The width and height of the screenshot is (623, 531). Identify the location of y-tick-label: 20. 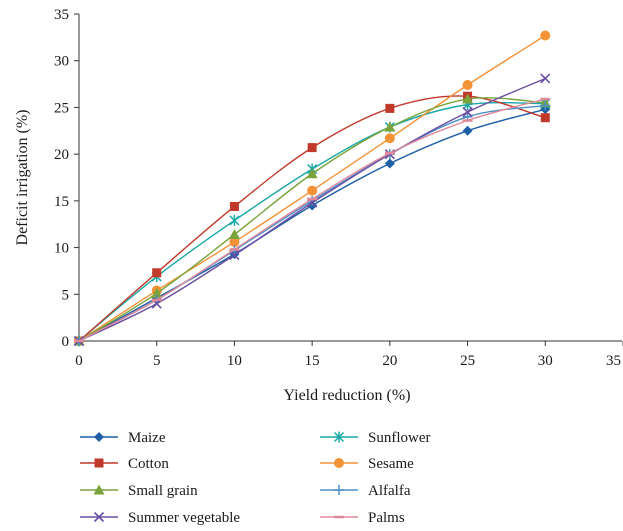
(61, 155).